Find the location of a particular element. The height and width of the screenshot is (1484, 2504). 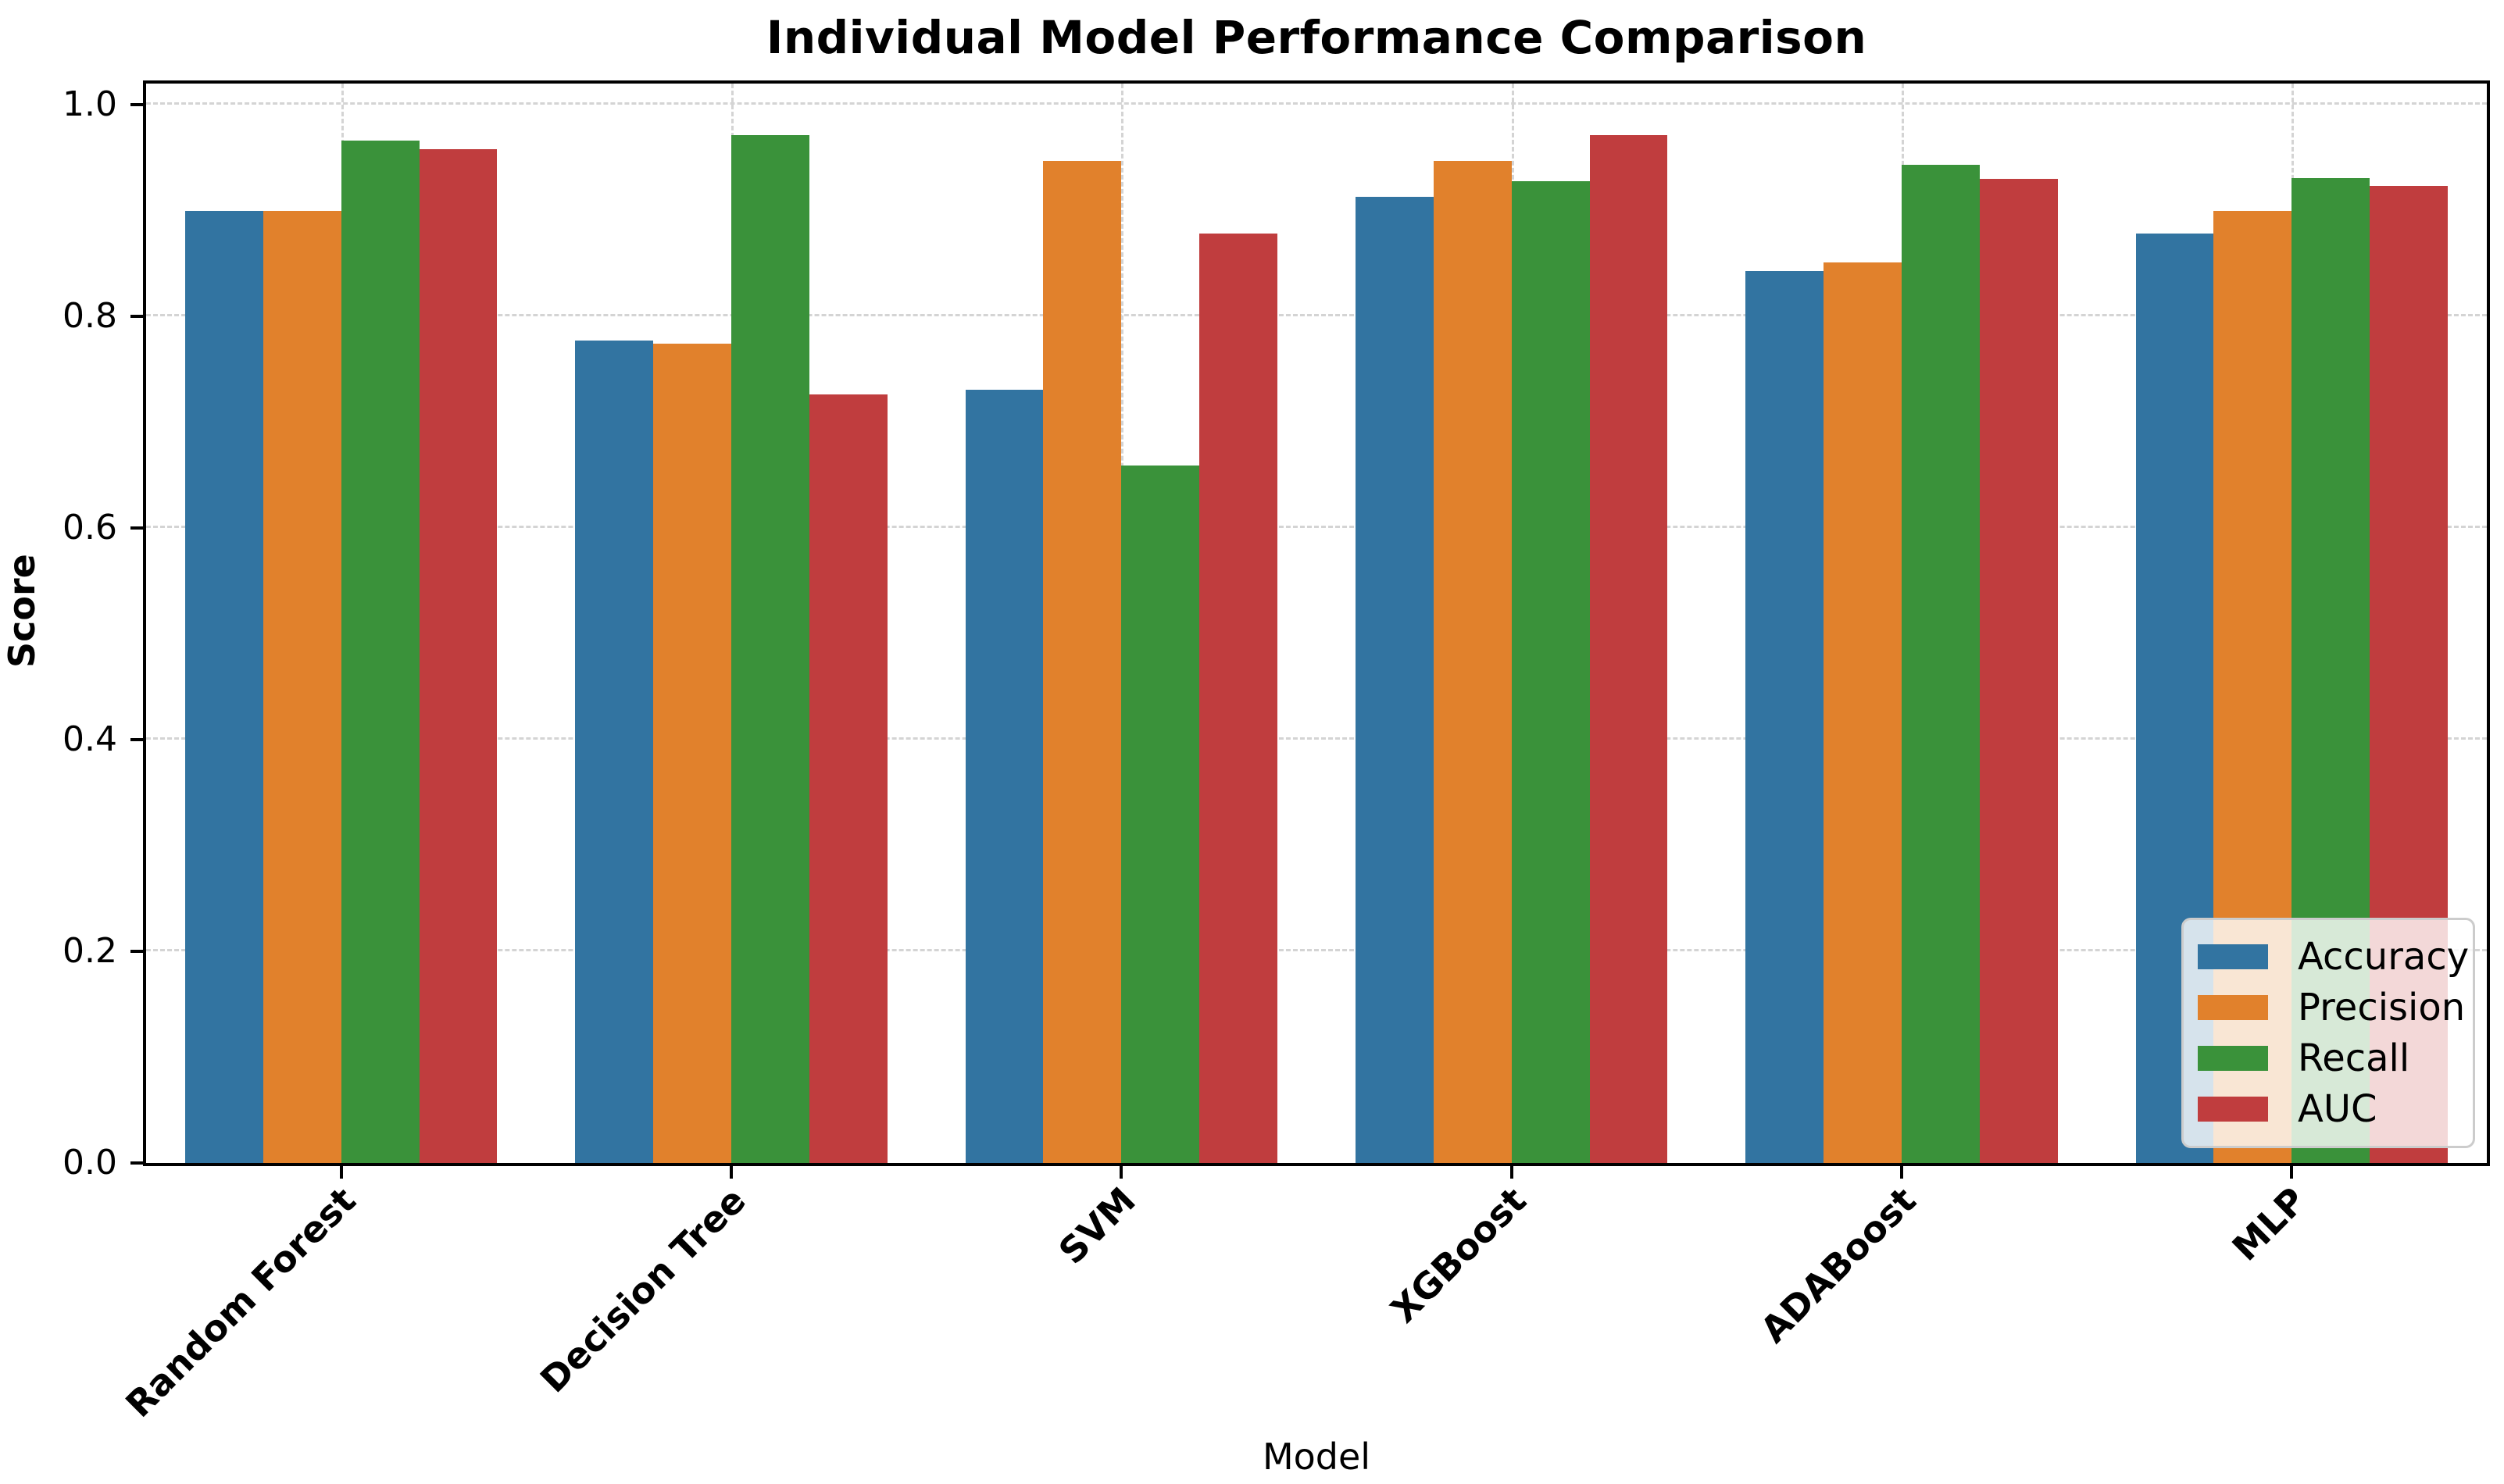

x-axis-label: Model is located at coordinates (1316, 1457).